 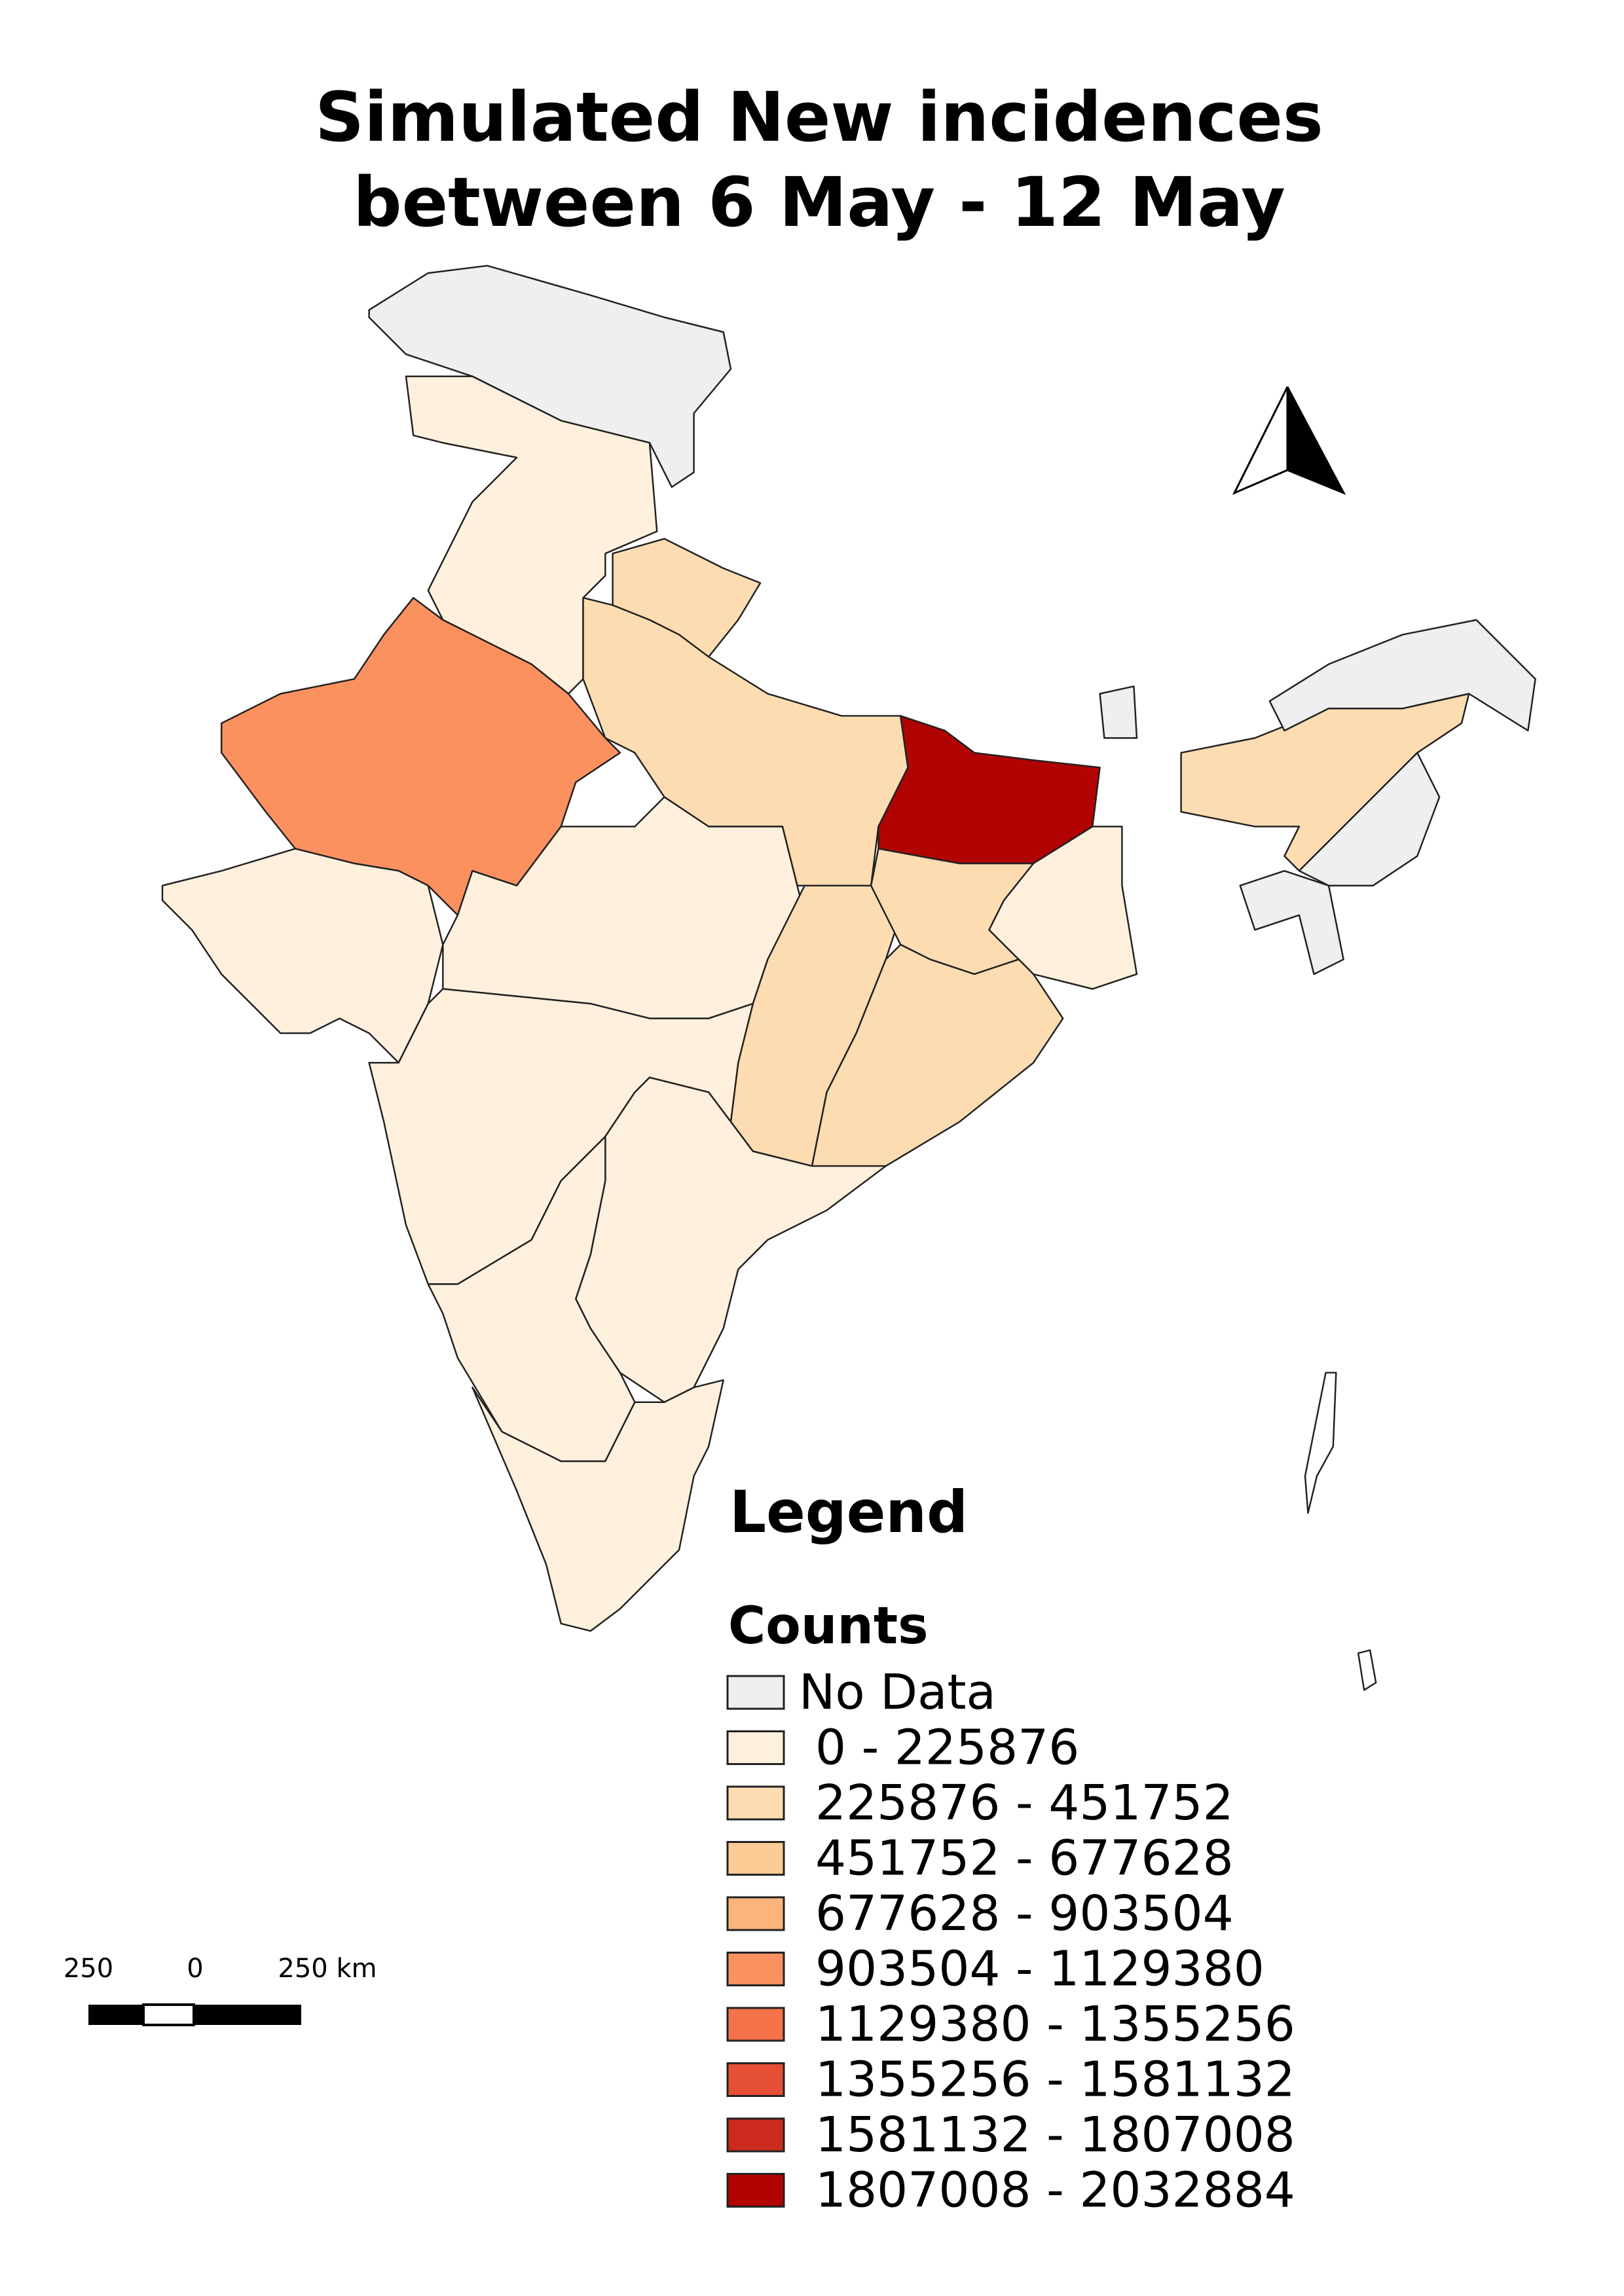 What do you see at coordinates (195, 1969) in the screenshot?
I see `scale-label: 0` at bounding box center [195, 1969].